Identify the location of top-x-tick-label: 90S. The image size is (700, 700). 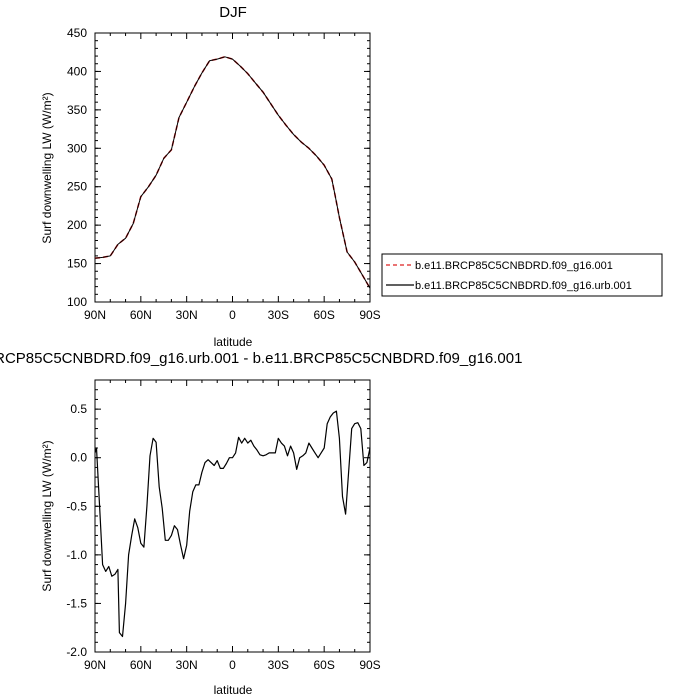
(369, 315).